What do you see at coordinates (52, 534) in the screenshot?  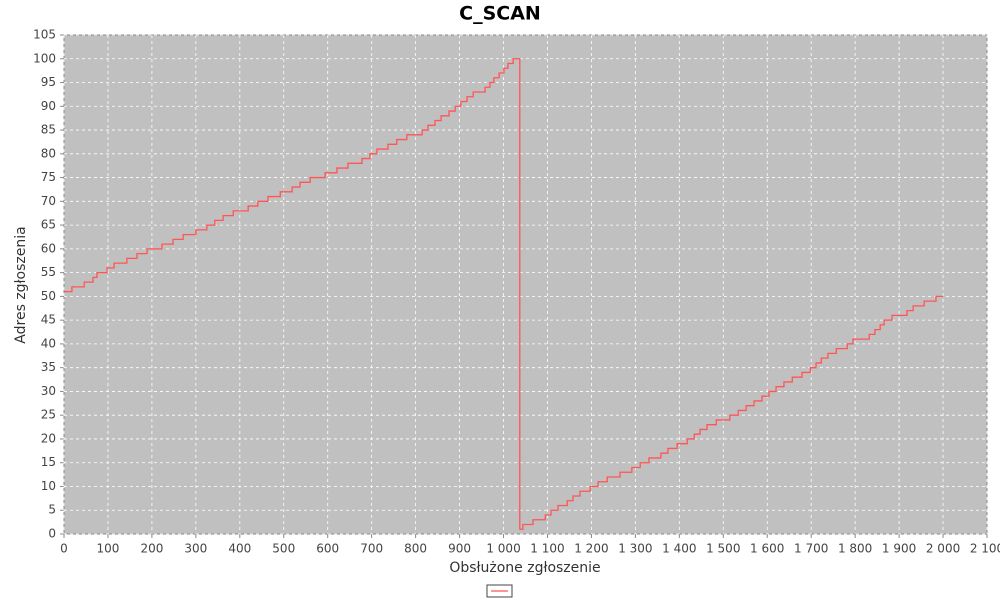 I see `y-tick-label: 0` at bounding box center [52, 534].